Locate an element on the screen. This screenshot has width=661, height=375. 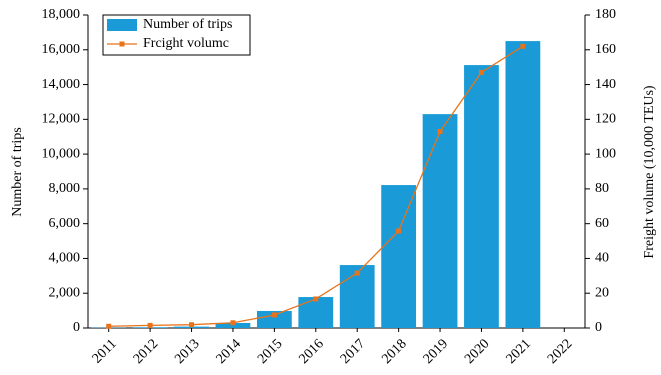
y2-tick-label: 80 is located at coordinates (602, 188).